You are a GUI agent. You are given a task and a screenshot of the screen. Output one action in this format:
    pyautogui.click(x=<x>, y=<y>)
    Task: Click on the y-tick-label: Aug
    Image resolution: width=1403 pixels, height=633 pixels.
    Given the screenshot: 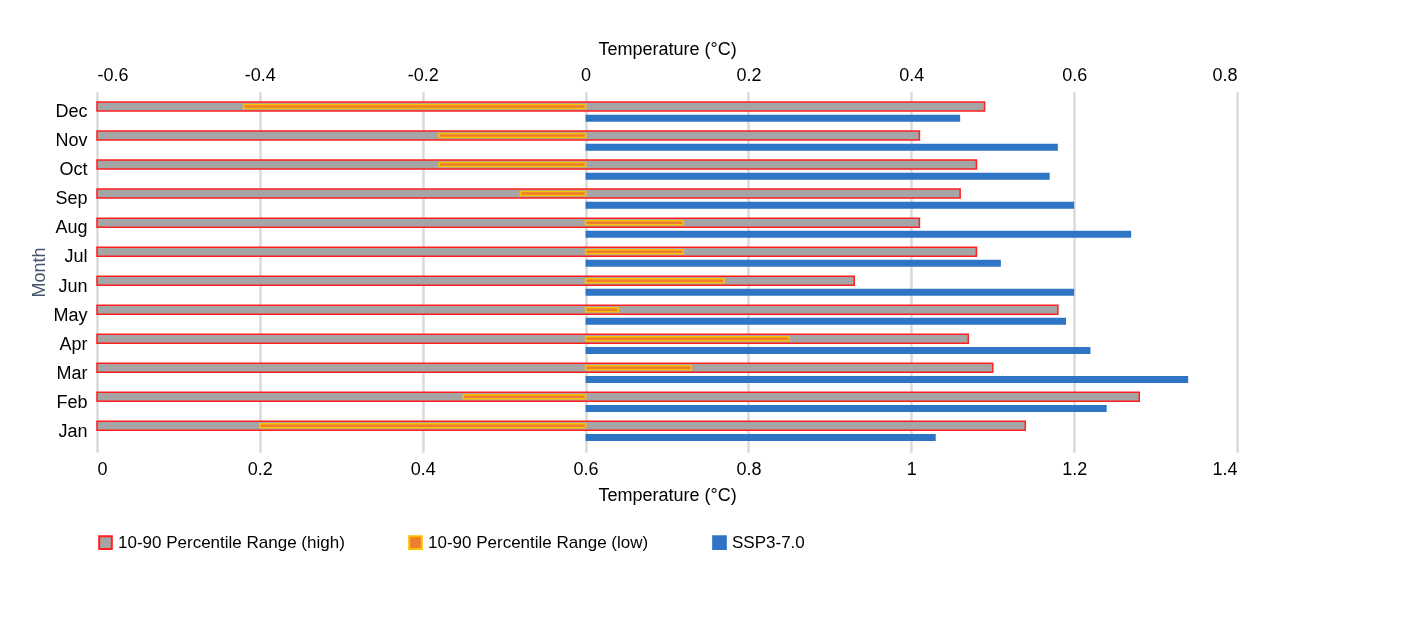 What is the action you would take?
    pyautogui.click(x=71, y=227)
    